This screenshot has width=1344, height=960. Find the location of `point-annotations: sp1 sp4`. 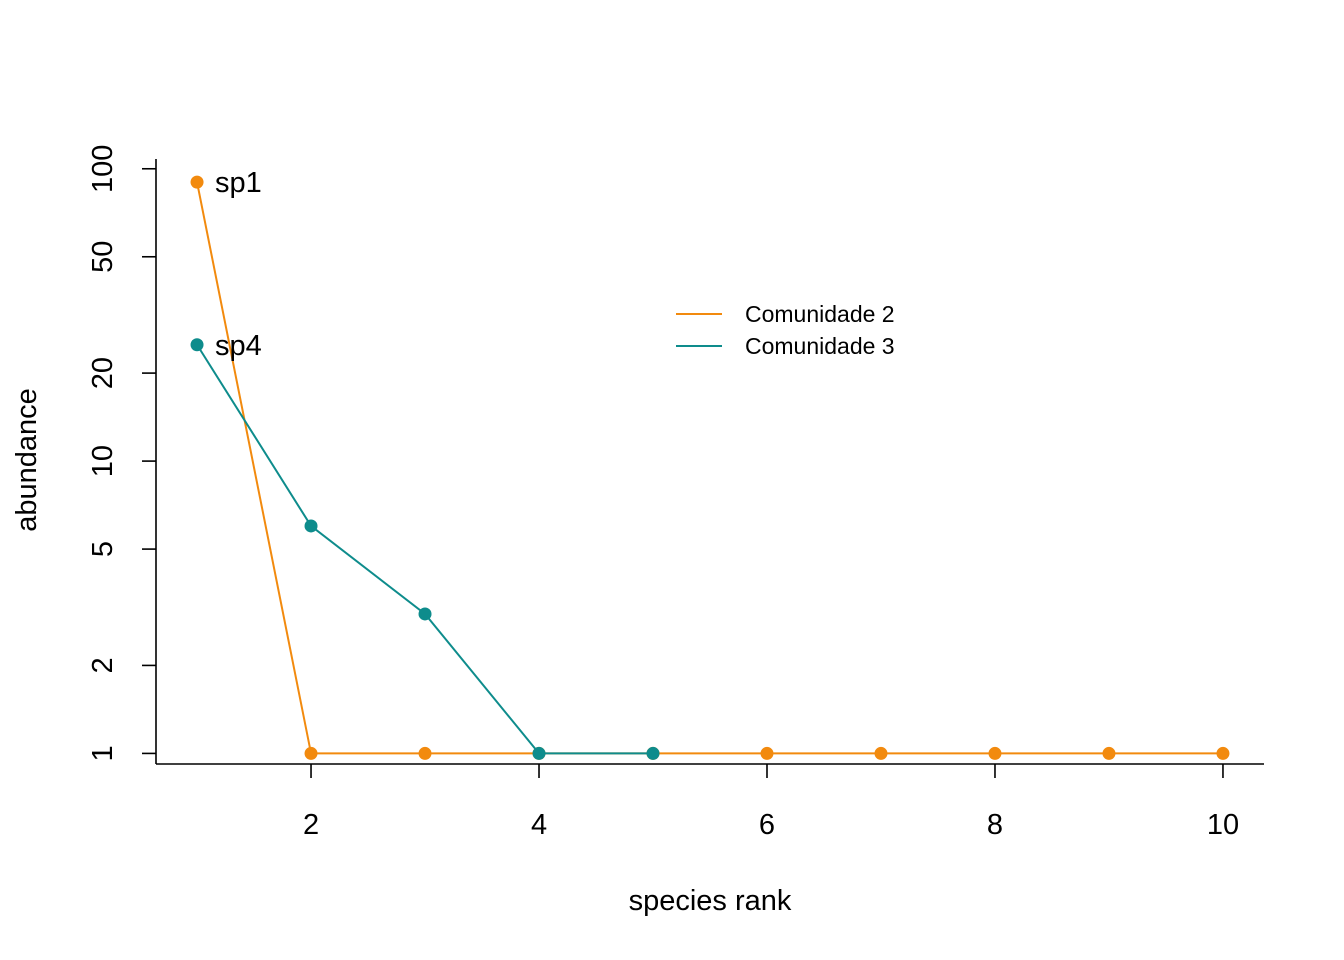

point-annotations: sp1 sp4 is located at coordinates (238, 264).